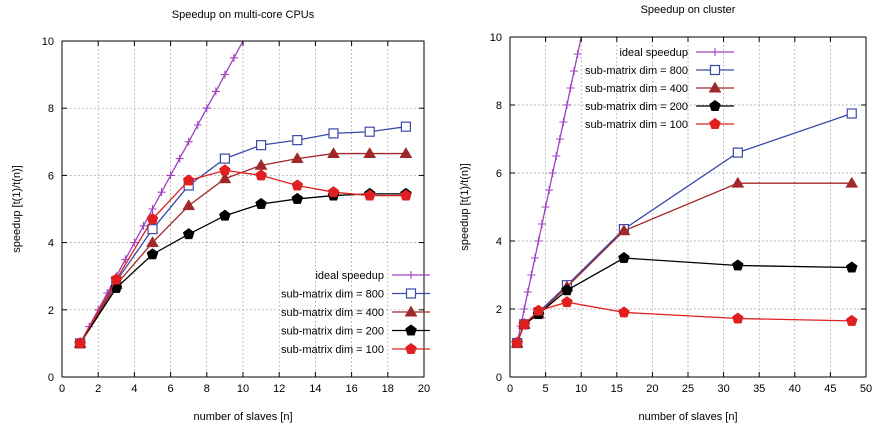  Describe the element at coordinates (496, 38) in the screenshot. I see `y-tick-label: 10` at that location.